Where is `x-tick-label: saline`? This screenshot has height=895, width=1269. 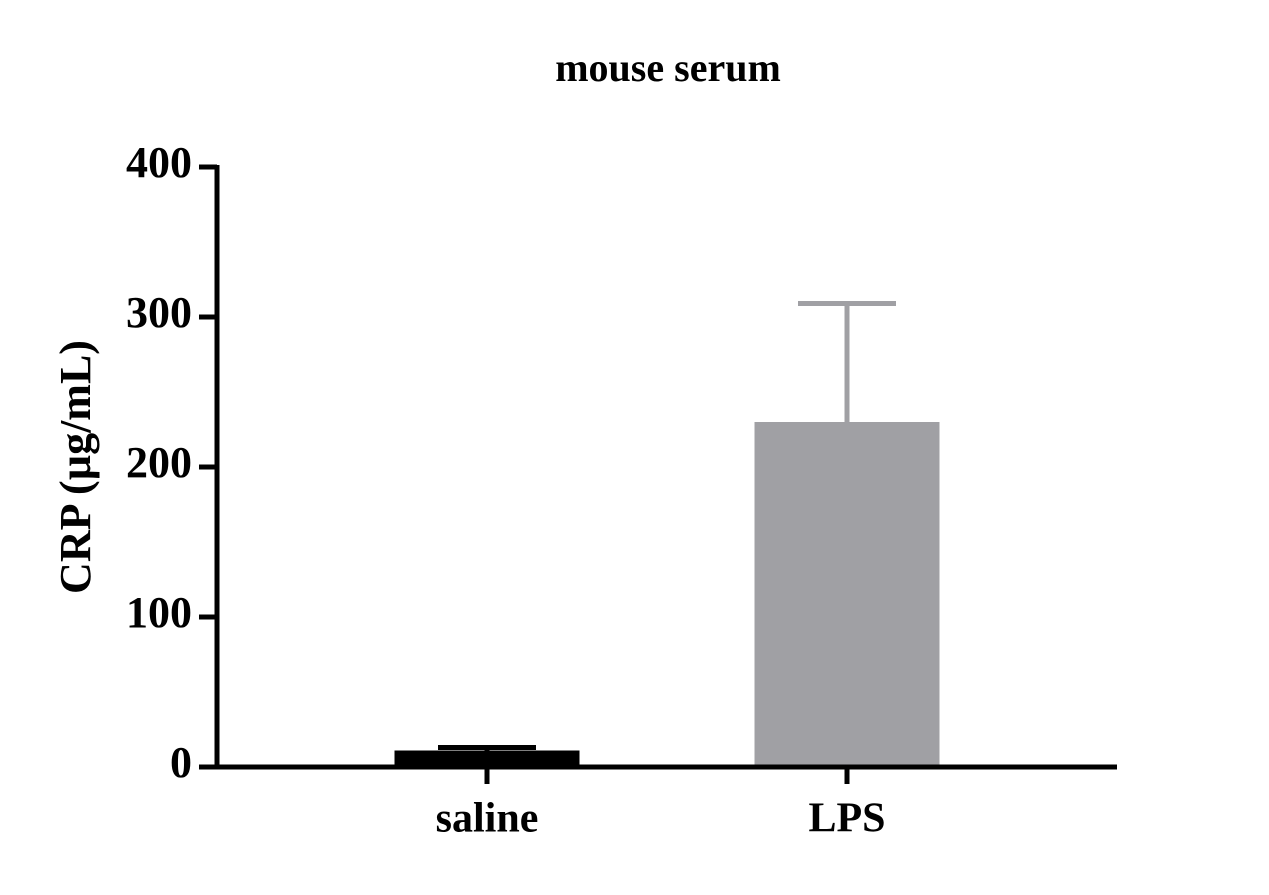
x-tick-label: saline is located at coordinates (487, 819).